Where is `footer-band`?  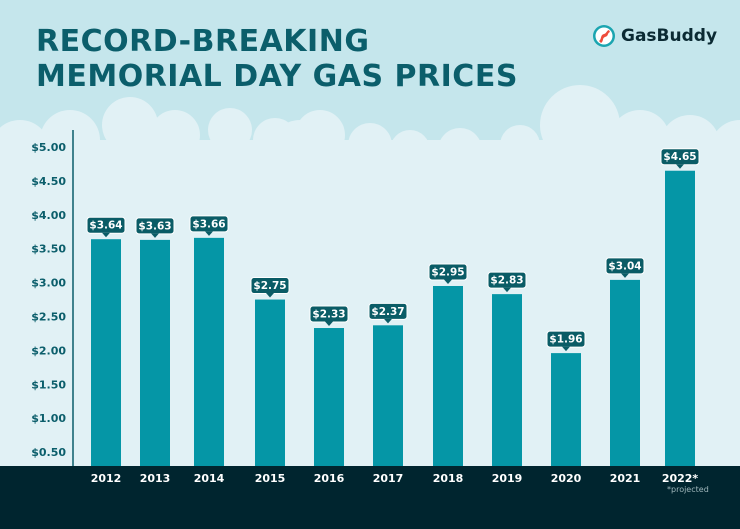 footer-band is located at coordinates (370, 497).